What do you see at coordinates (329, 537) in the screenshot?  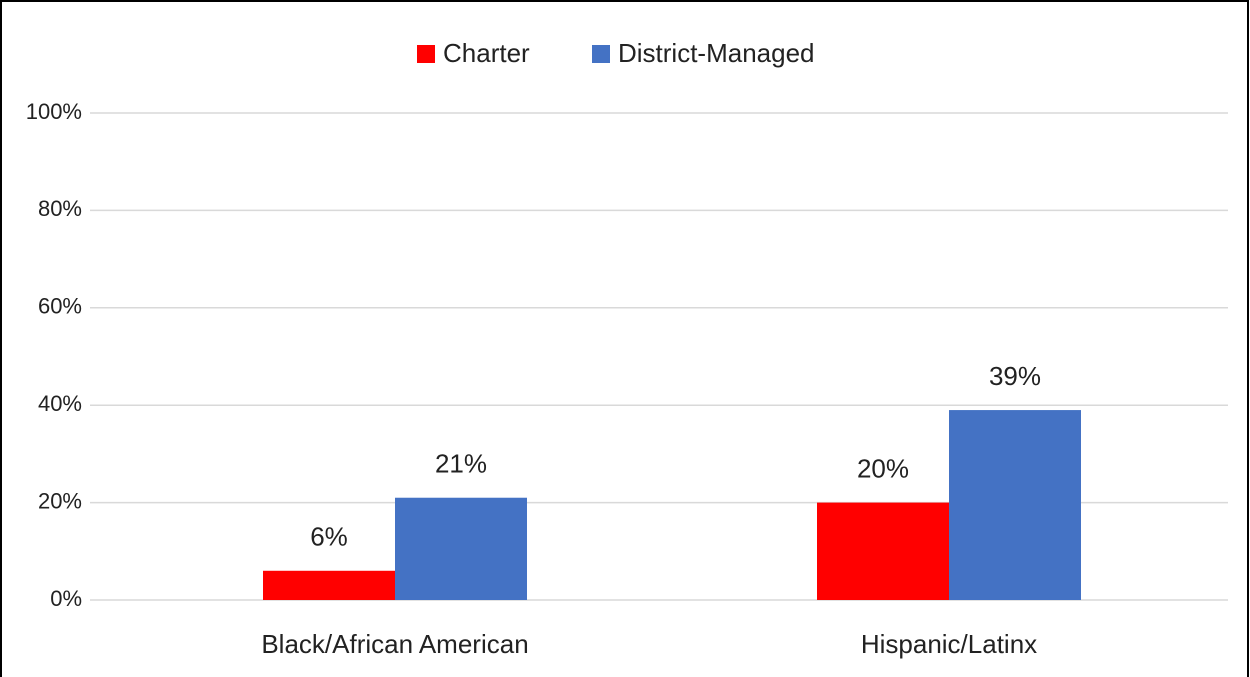 I see `data-label: 6%` at bounding box center [329, 537].